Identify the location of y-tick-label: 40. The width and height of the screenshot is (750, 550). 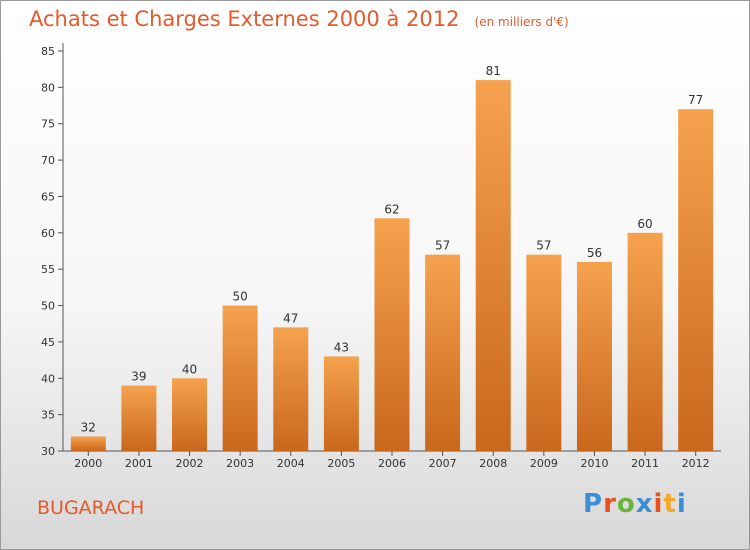
(48, 378).